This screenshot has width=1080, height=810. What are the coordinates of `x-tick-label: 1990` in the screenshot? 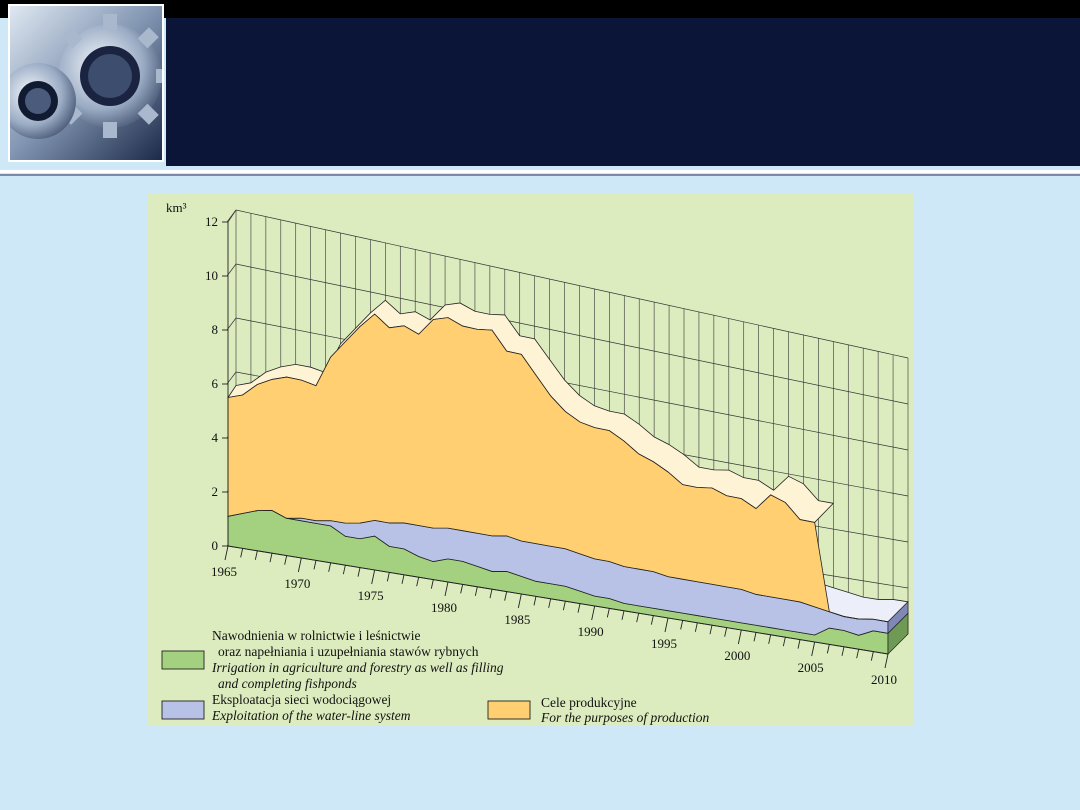 It's located at (591, 631).